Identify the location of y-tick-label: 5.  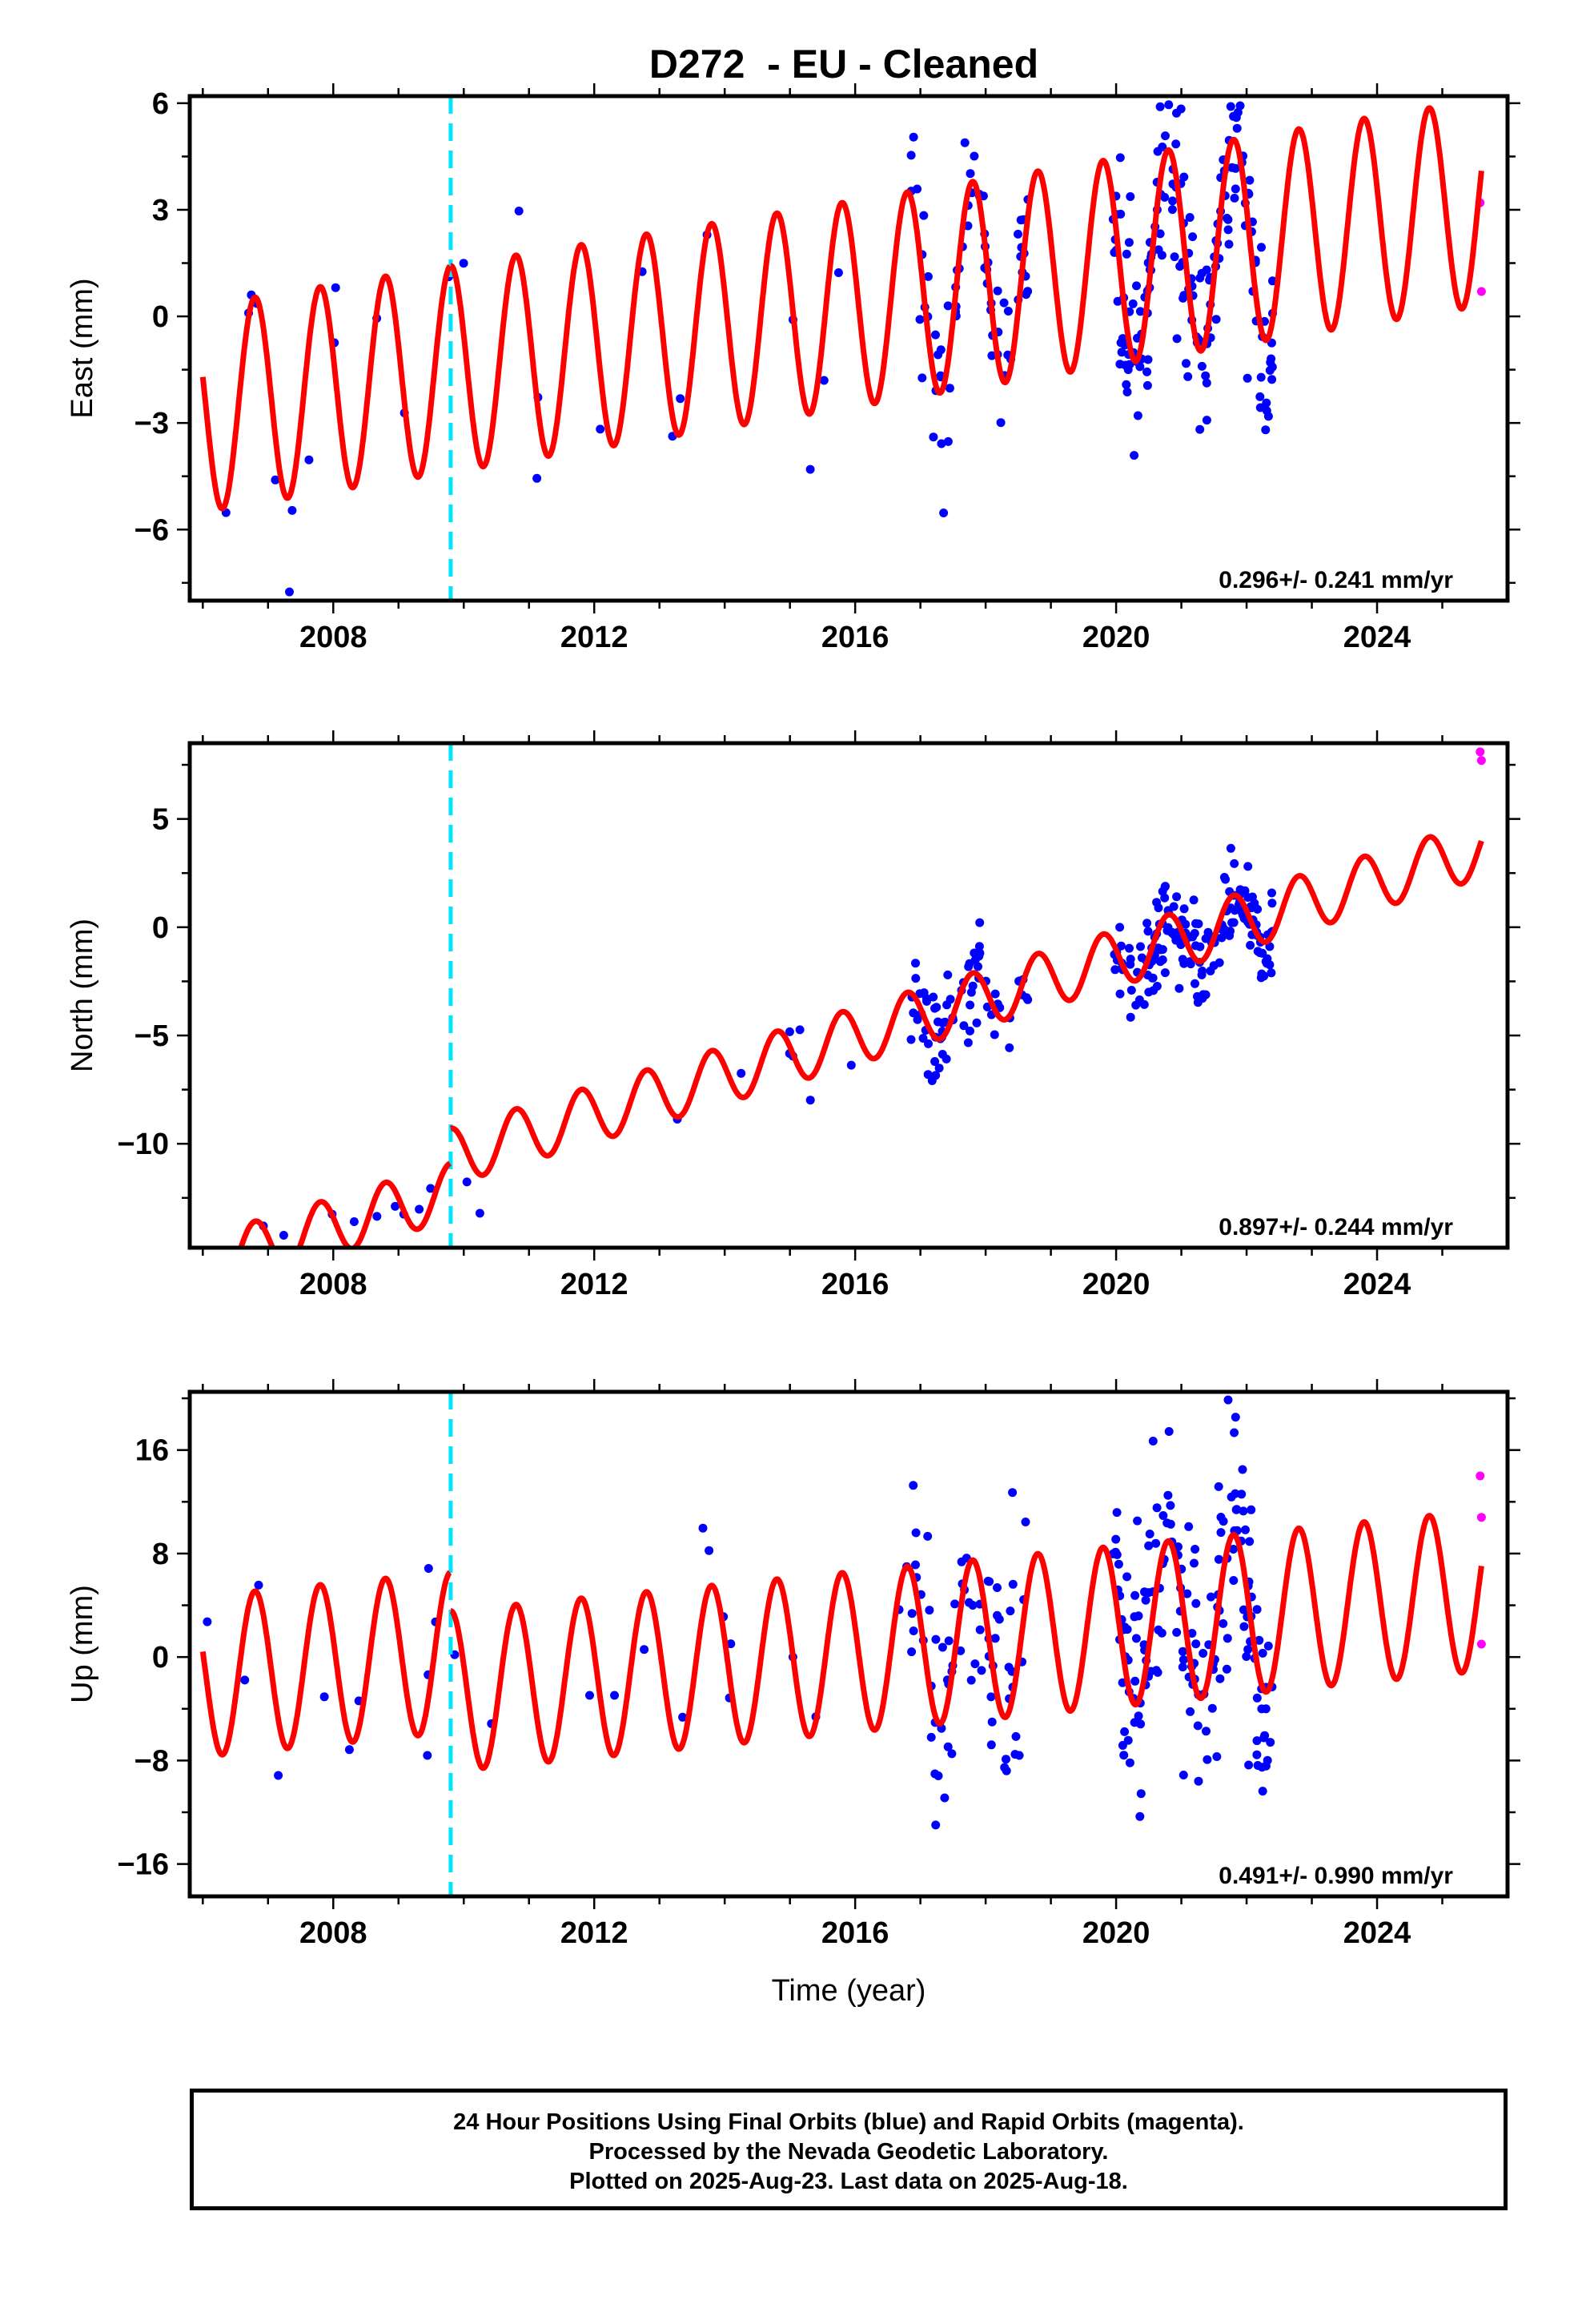
(161, 820).